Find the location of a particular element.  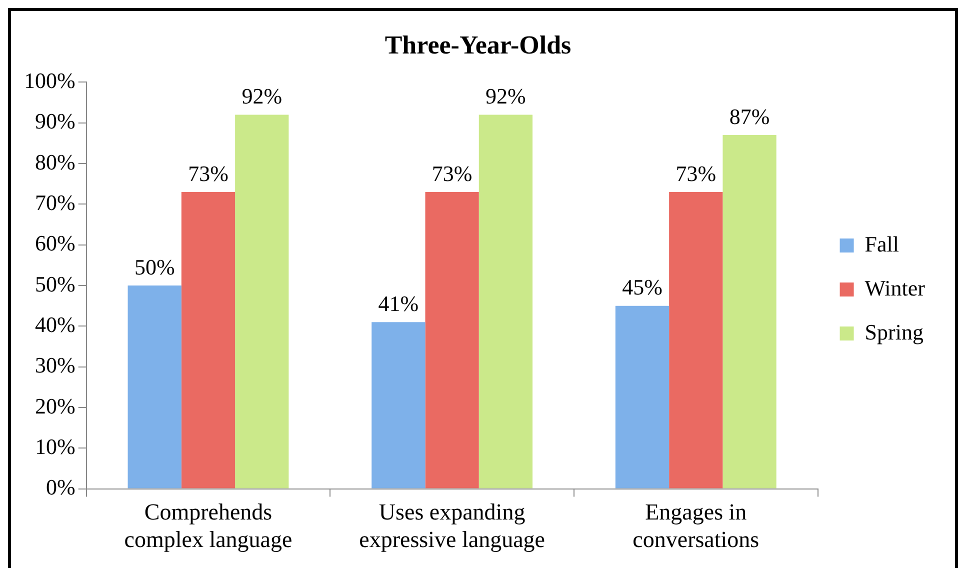

y-tick-label: 90% is located at coordinates (55, 121).